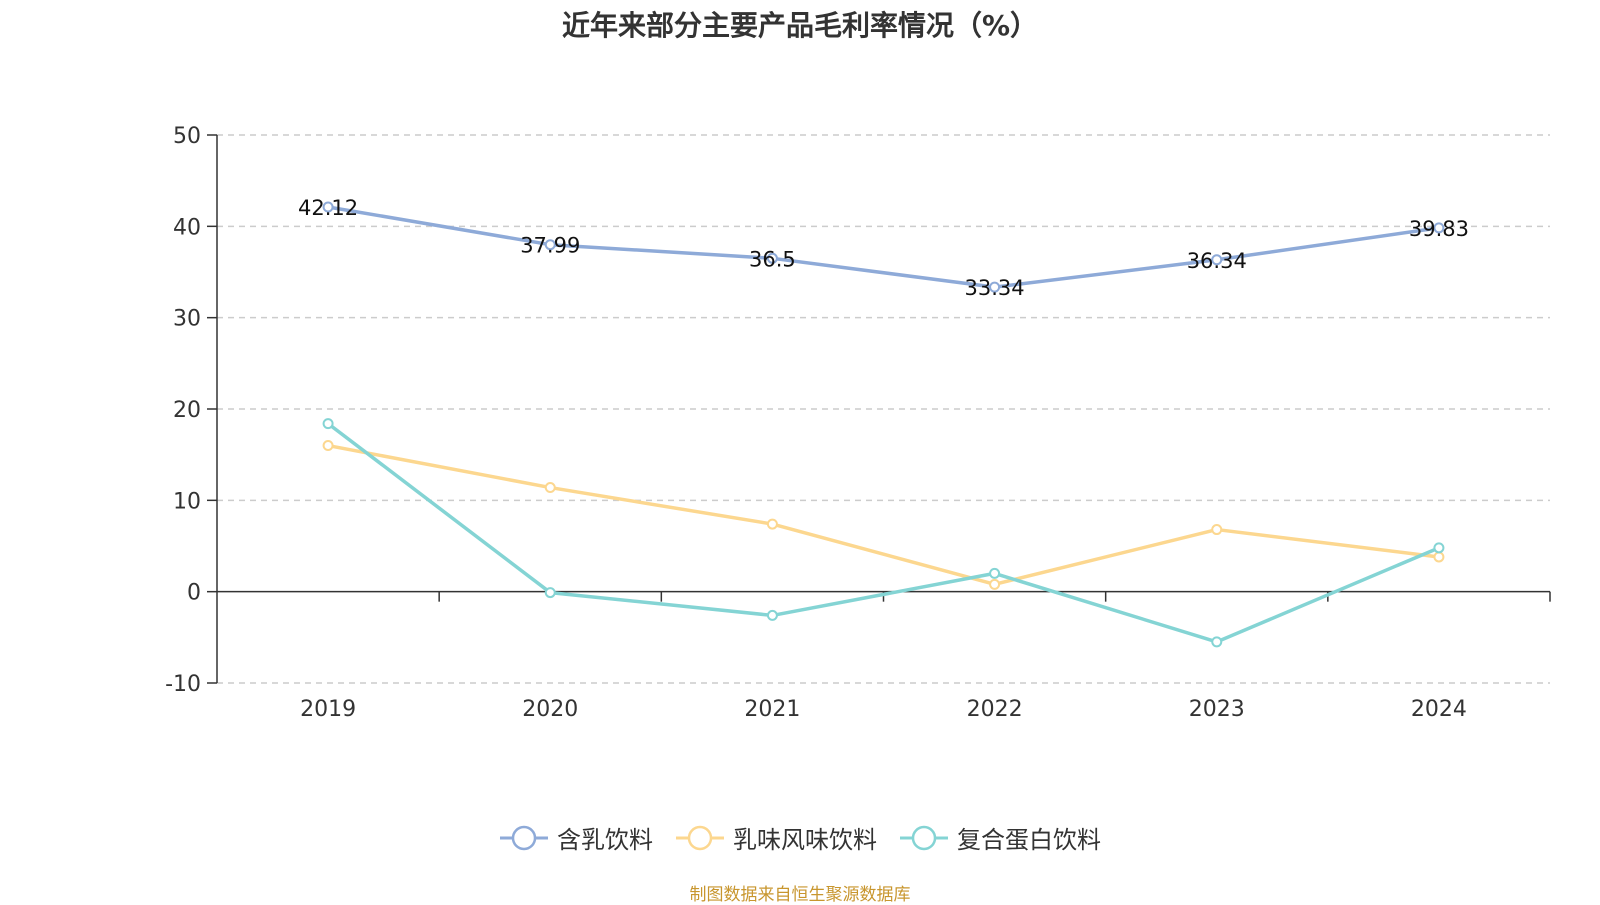 The height and width of the screenshot is (905, 1600). I want to click on data-label: 36.34, so click(1217, 261).